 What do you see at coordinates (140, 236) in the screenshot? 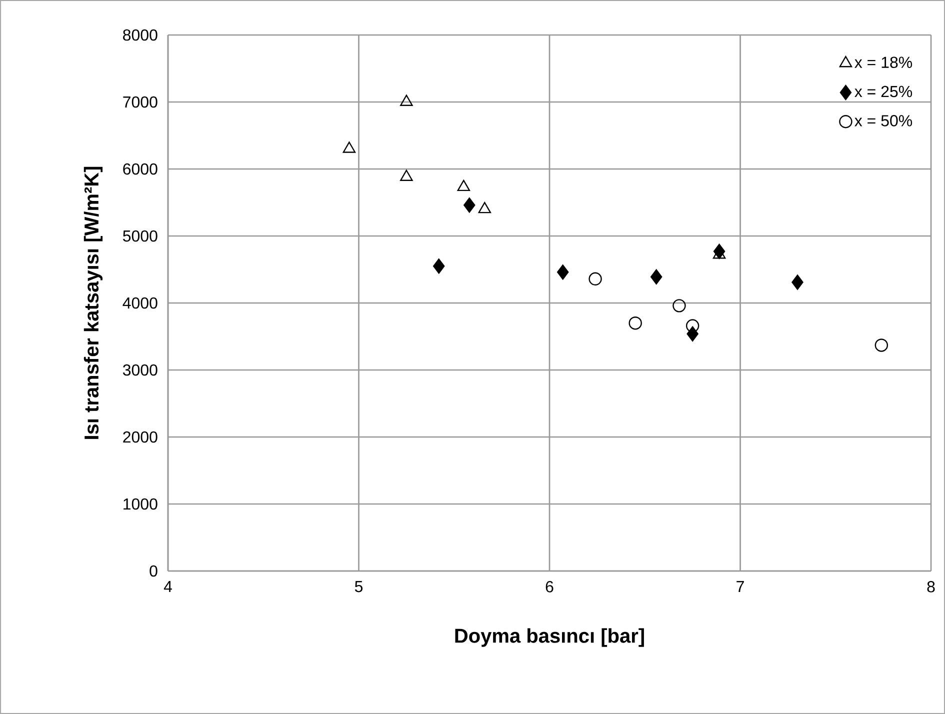
I see `y-tick-label: 5000` at bounding box center [140, 236].